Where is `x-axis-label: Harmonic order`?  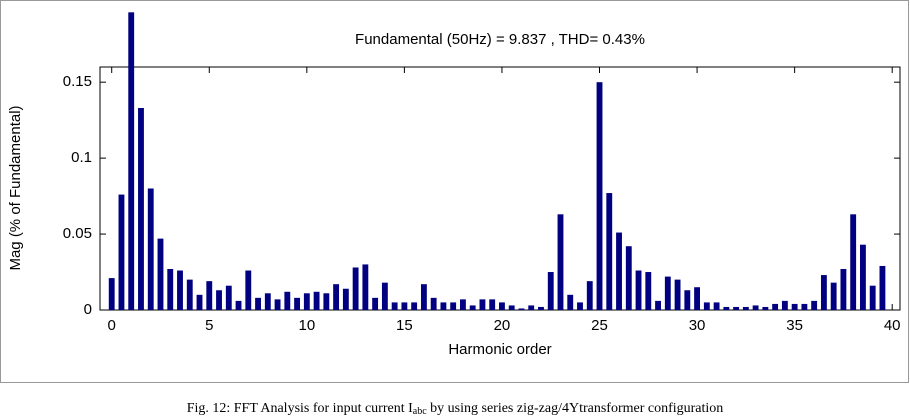 x-axis-label: Harmonic order is located at coordinates (499, 349).